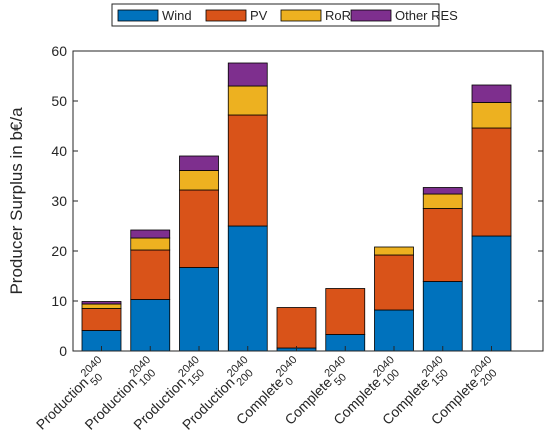  Describe the element at coordinates (426, 15) in the screenshot. I see `legend-label-other-res: Other RES` at that location.